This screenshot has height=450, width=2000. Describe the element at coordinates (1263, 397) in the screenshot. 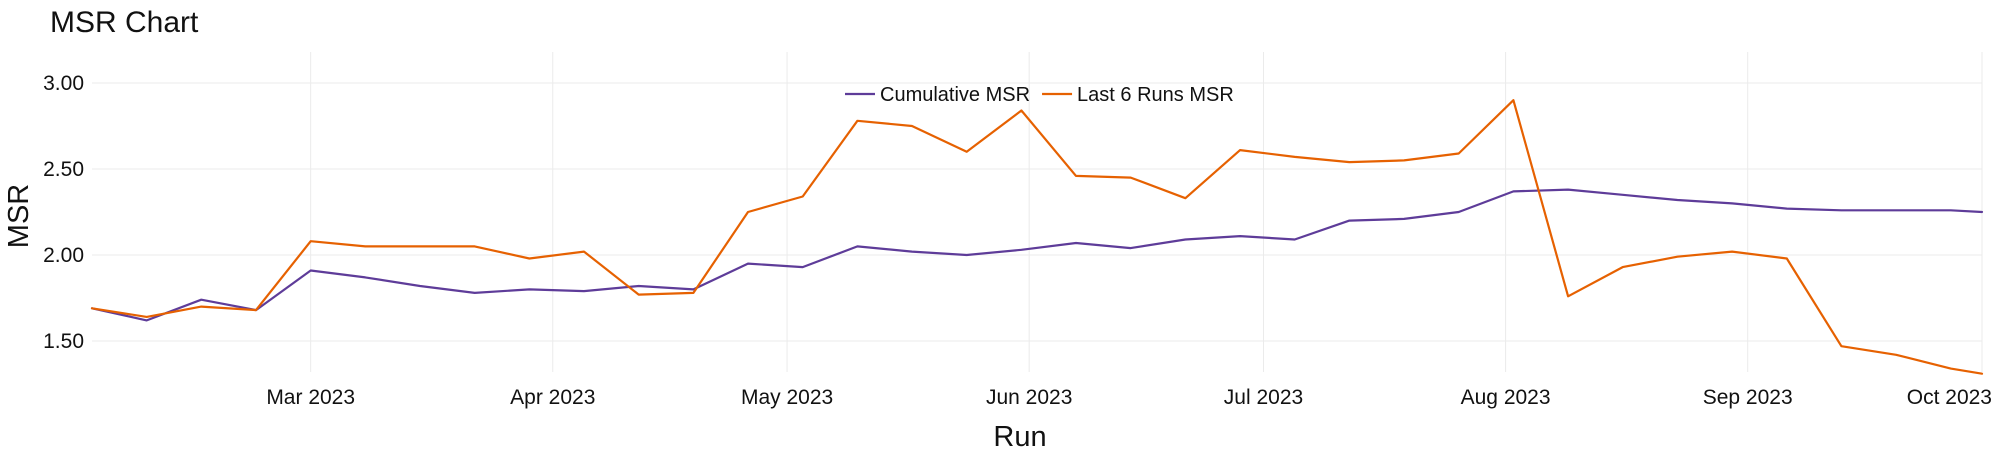

I see `x-tick-label: Jul 2023` at that location.